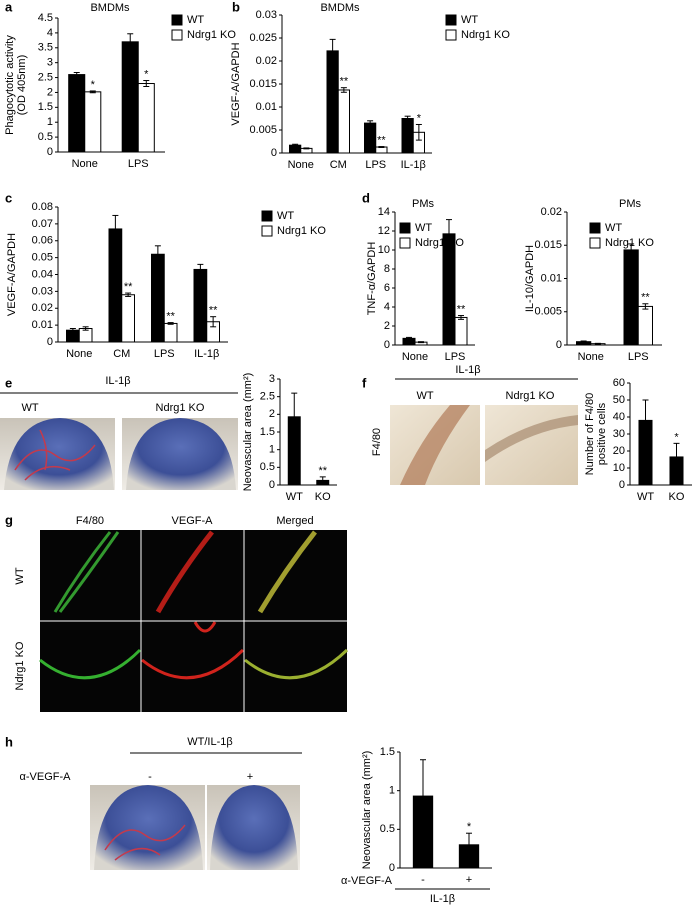 The image size is (700, 907). I want to click on y-tick-label: 12, so click(384, 231).